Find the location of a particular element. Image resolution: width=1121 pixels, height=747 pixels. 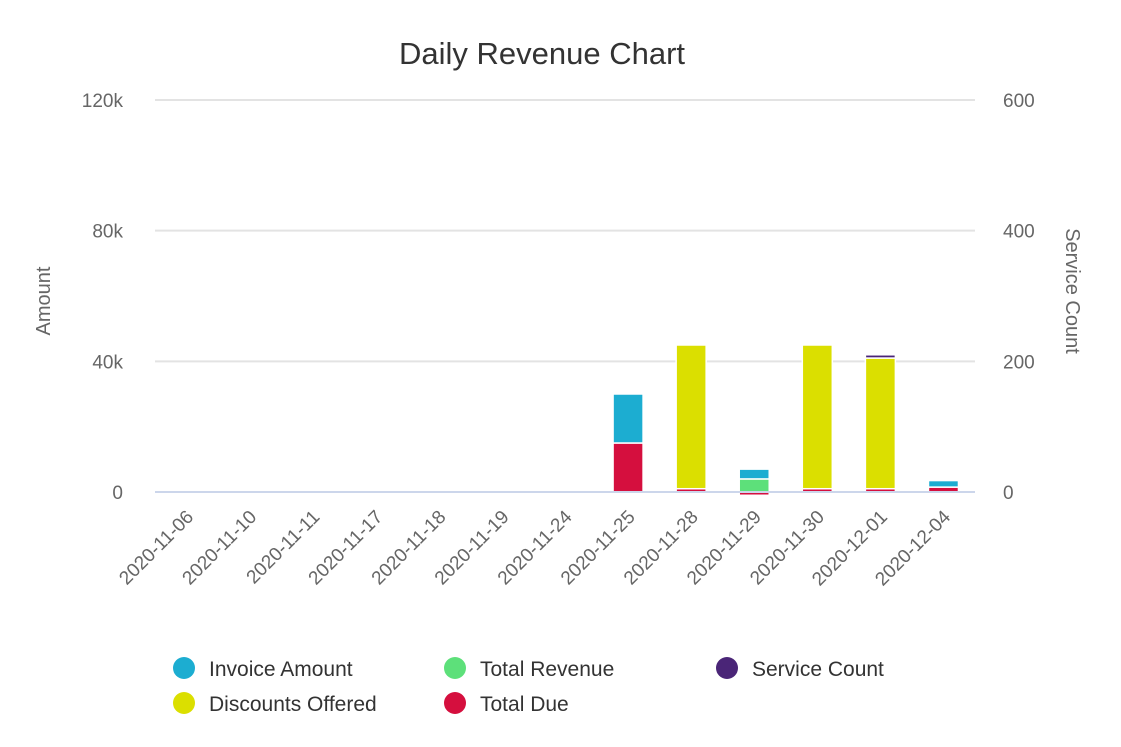

legend-item-invoice-amount: Invoice Amount is located at coordinates (263, 669).